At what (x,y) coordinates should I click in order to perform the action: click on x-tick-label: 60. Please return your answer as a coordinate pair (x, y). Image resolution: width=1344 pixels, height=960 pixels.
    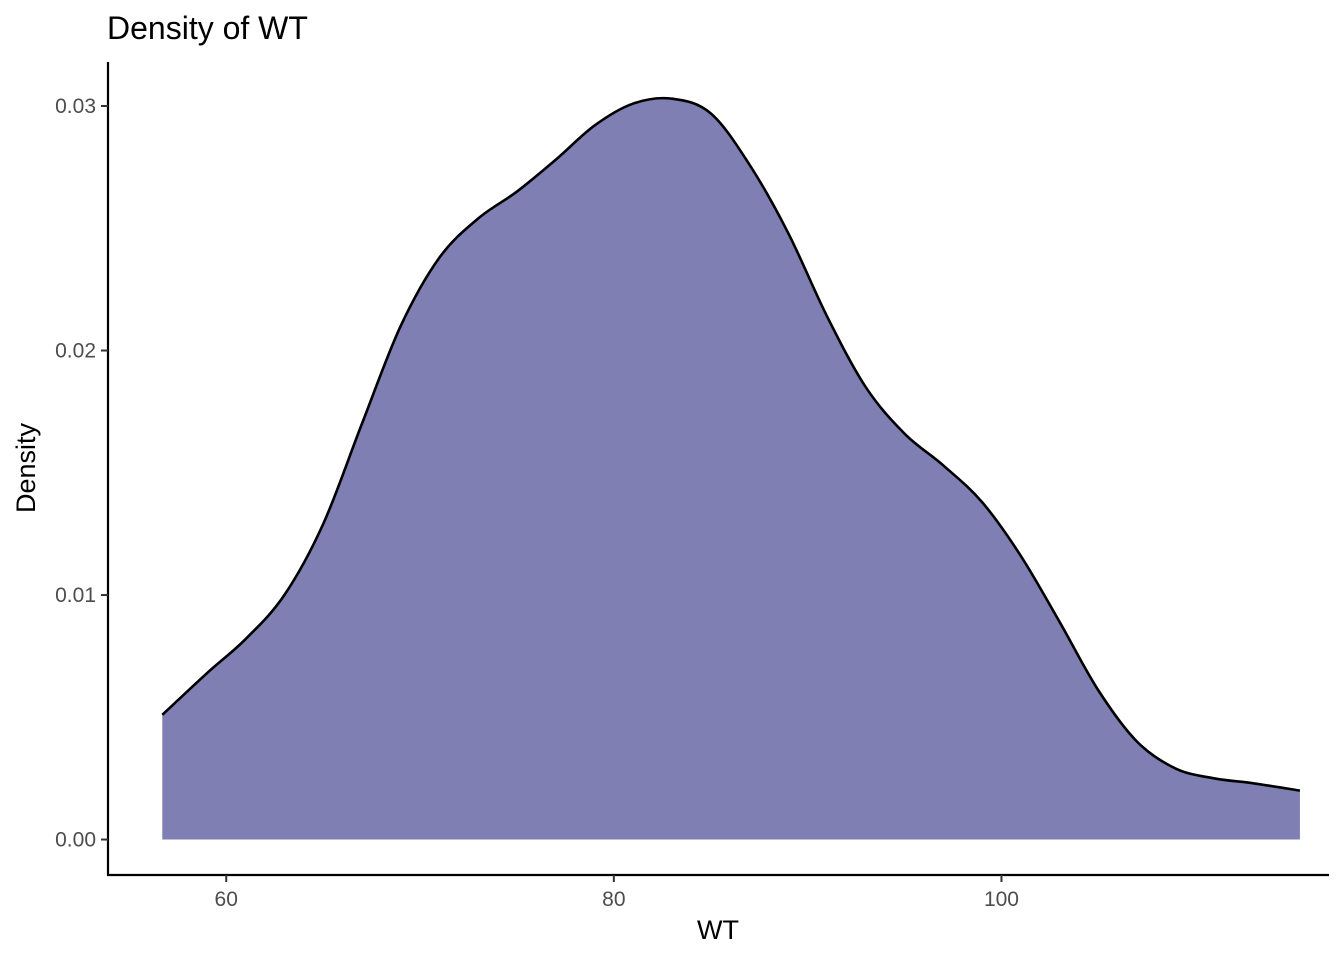
    Looking at the image, I should click on (226, 899).